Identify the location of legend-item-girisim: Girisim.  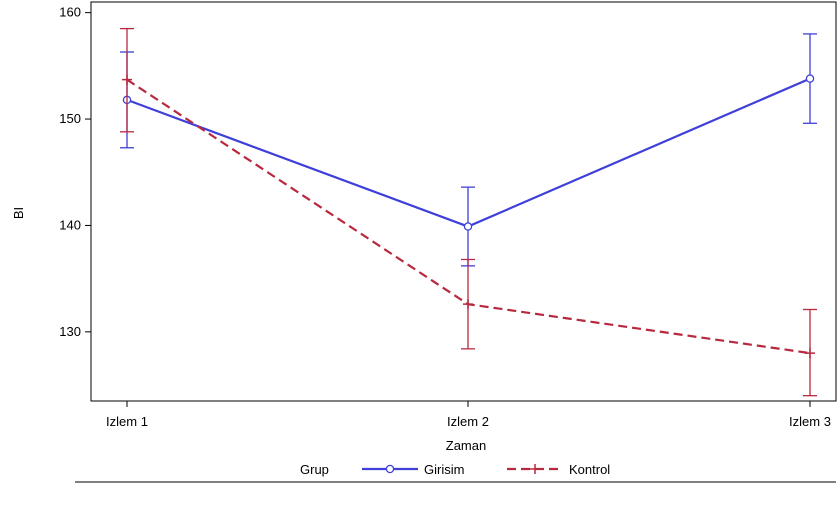
(413, 469).